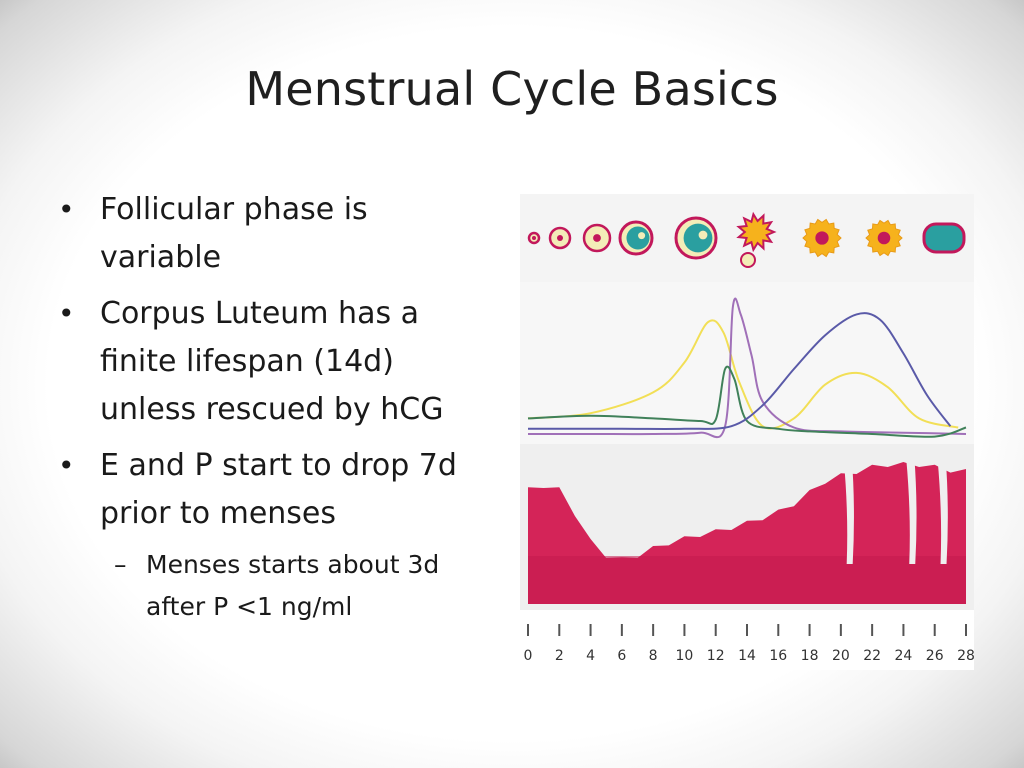 Image resolution: width=1024 pixels, height=768 pixels. What do you see at coordinates (512, 89) in the screenshot?
I see `slide-title: Menstrual Cycle Basics` at bounding box center [512, 89].